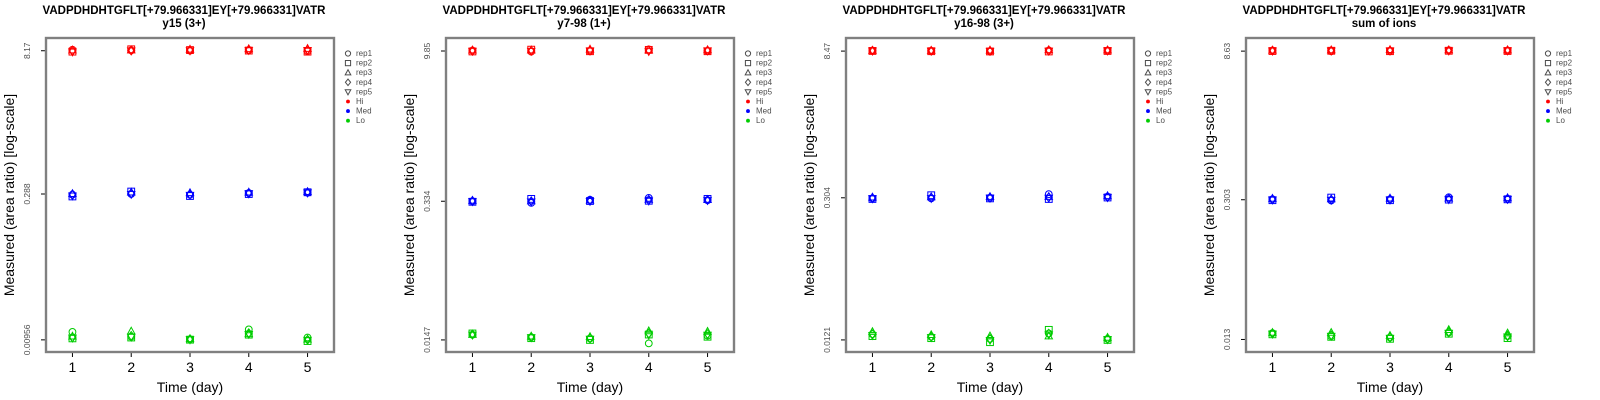 This screenshot has width=1600, height=400. I want to click on y-tick-label: 0.303, so click(1227, 200).